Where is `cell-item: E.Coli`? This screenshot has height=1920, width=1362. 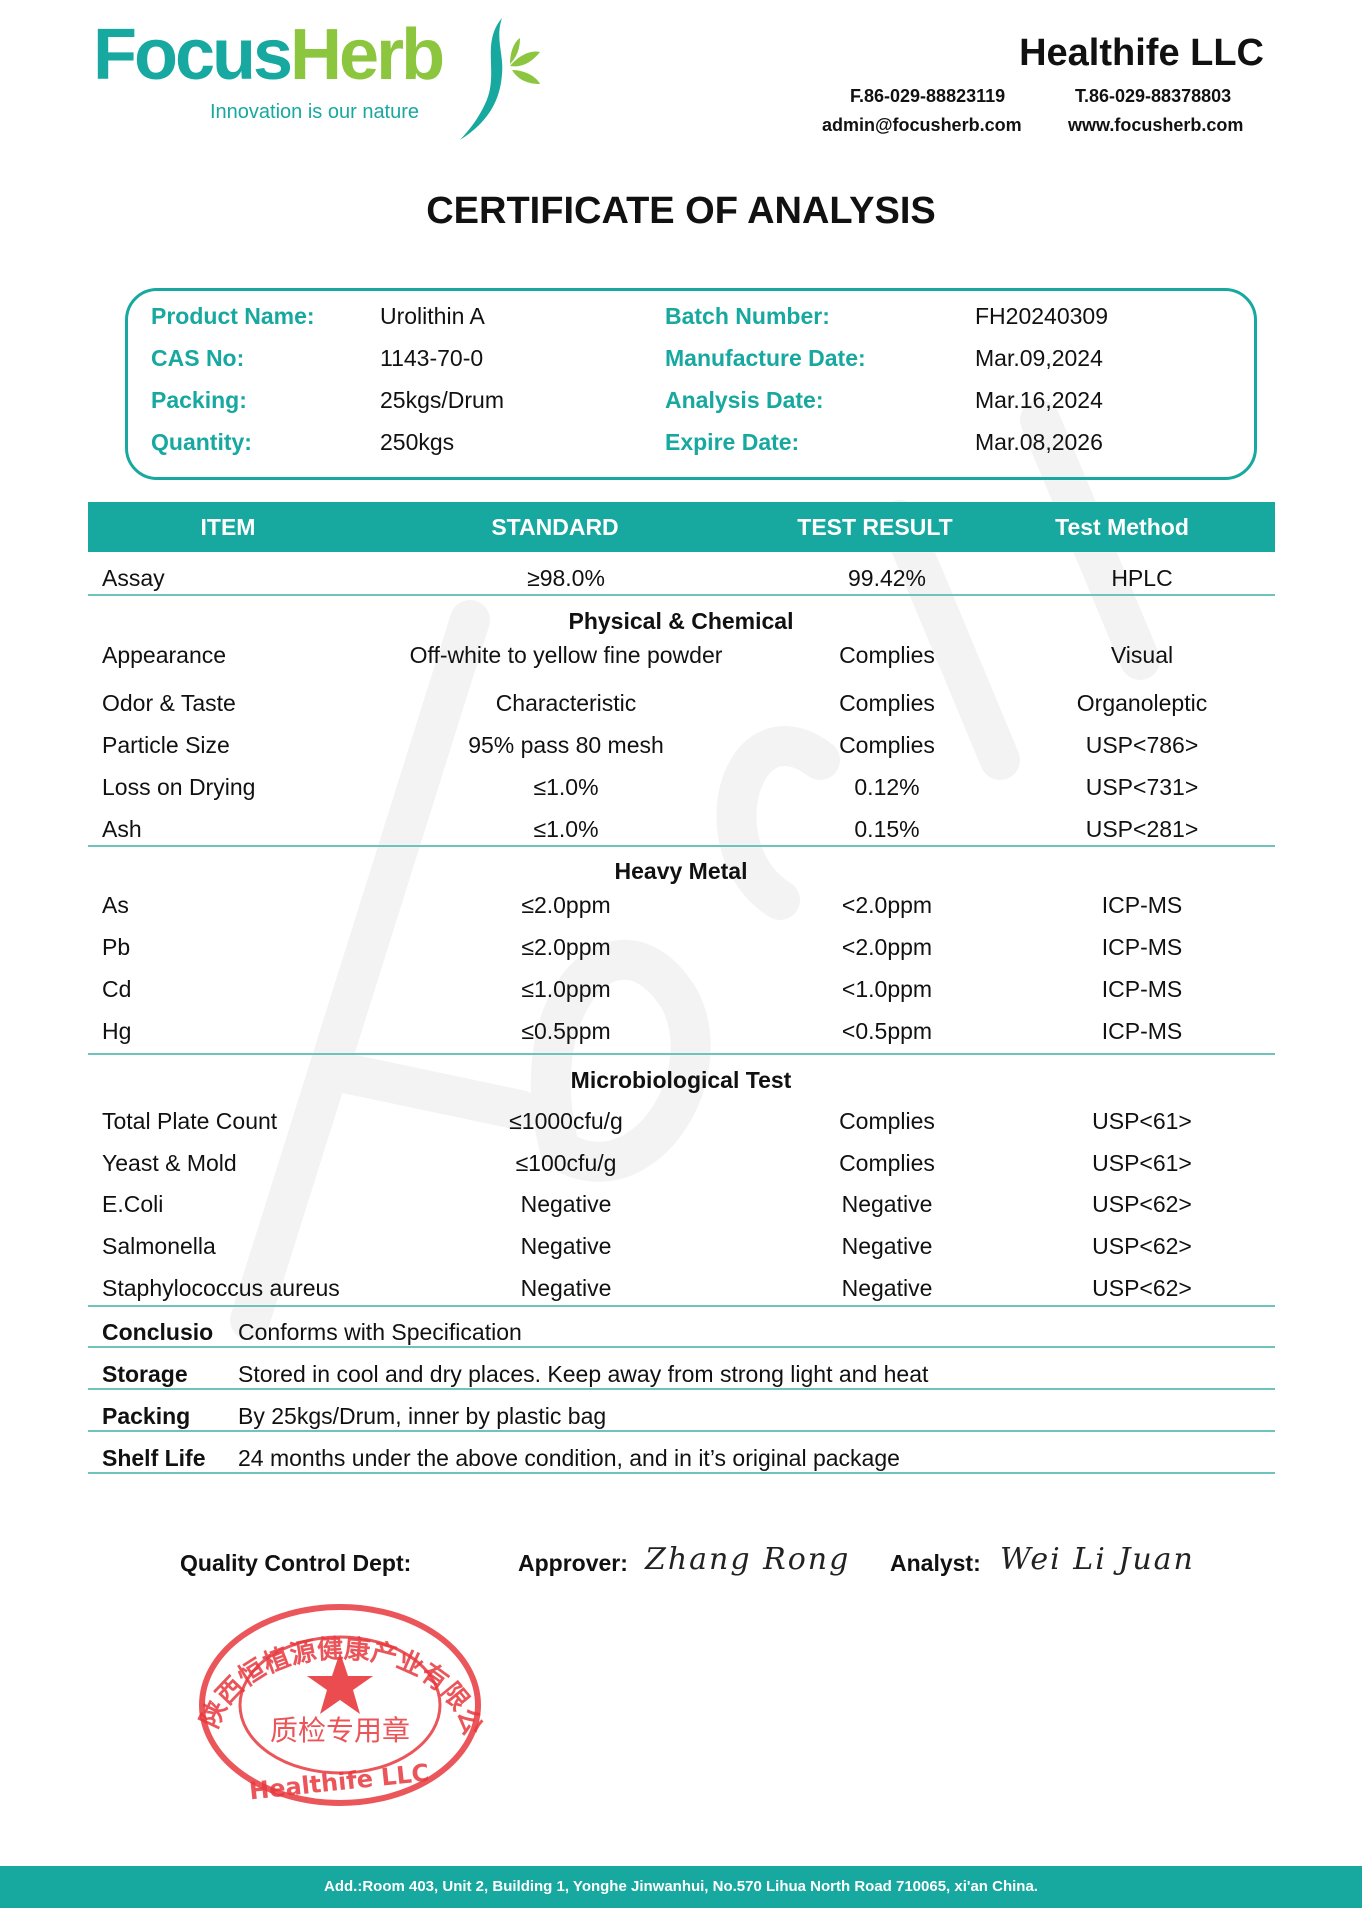 cell-item: E.Coli is located at coordinates (133, 1204).